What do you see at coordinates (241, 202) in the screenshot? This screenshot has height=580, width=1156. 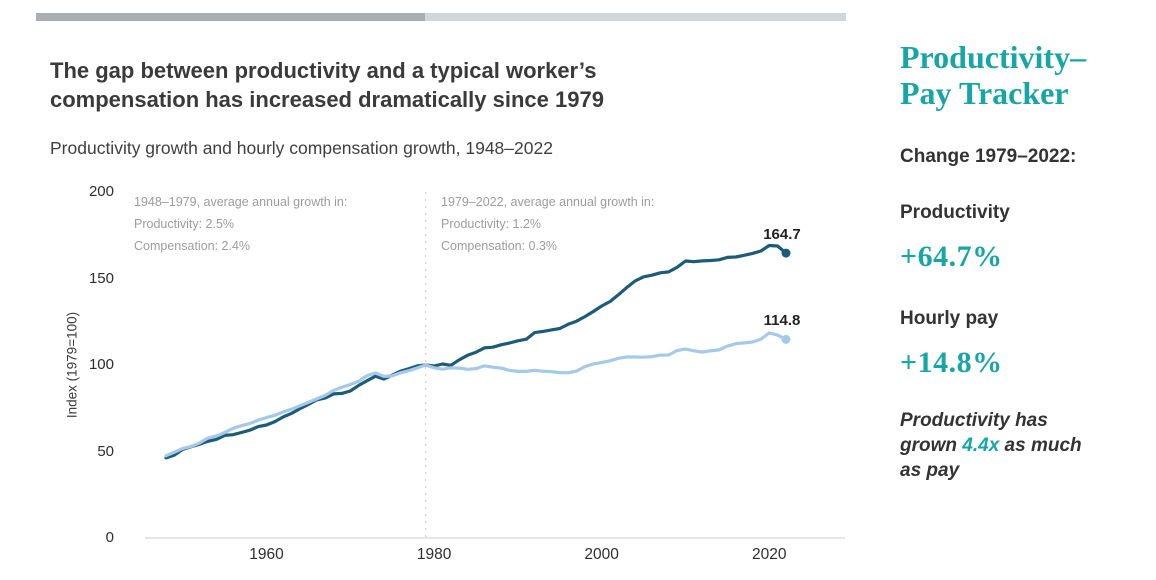 I see `annotation-line: 1948–1979, average annual growth in:` at bounding box center [241, 202].